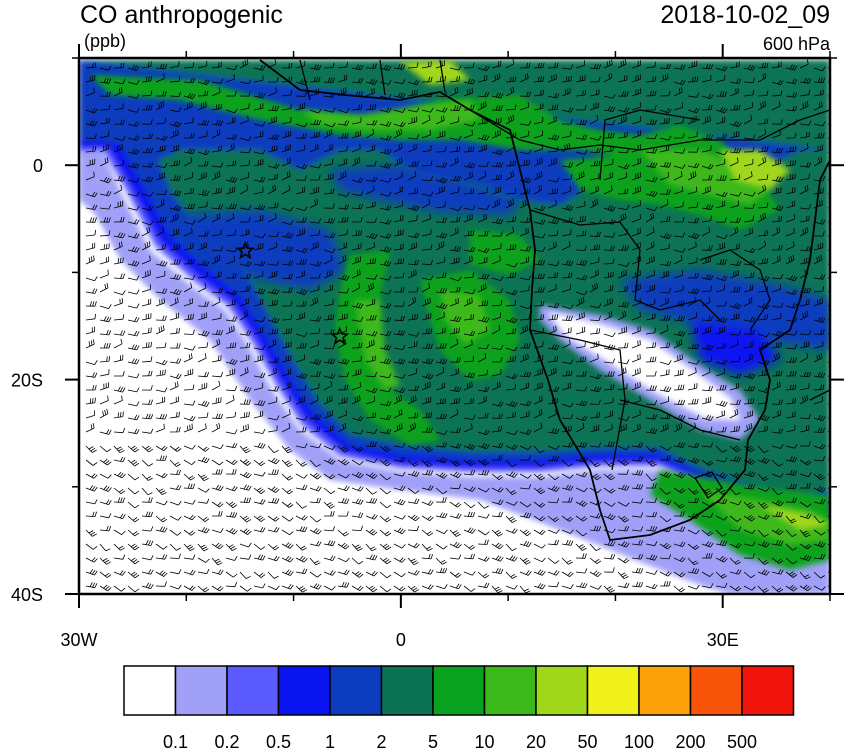 This screenshot has width=850, height=750. Describe the element at coordinates (390, 115) in the screenshot. I see `co-high-north` at that location.